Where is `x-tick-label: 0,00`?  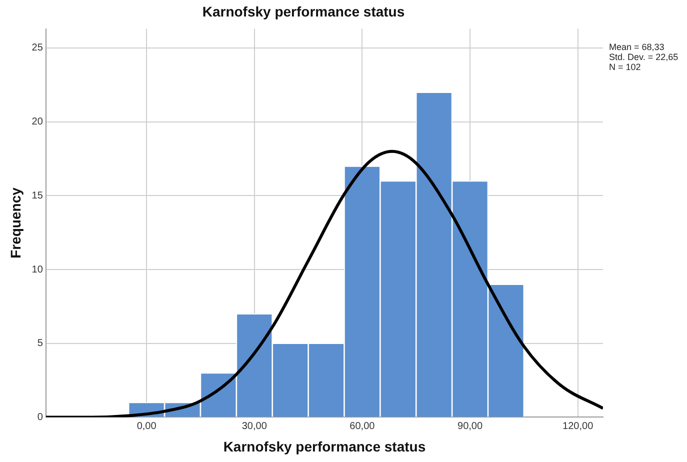
x-tick-label: 0,00 is located at coordinates (146, 426).